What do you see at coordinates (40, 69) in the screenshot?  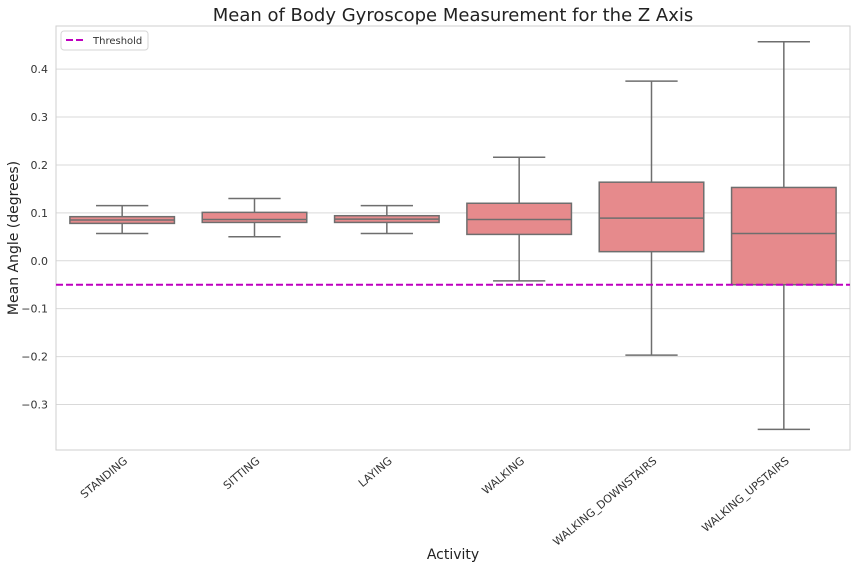 I see `y-tick-label: 0.4` at bounding box center [40, 69].